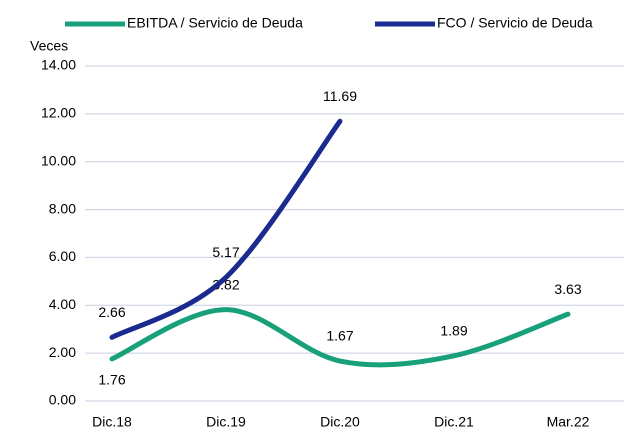  What do you see at coordinates (111, 380) in the screenshot?
I see `data-label: 1.76` at bounding box center [111, 380].